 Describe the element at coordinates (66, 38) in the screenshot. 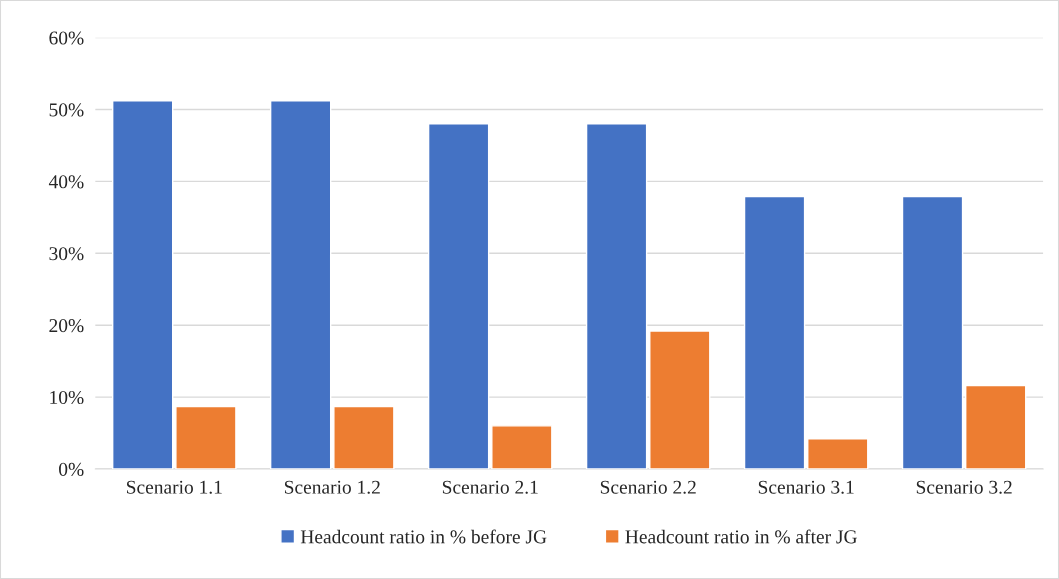

I see `y-tick-label: 60%` at that location.